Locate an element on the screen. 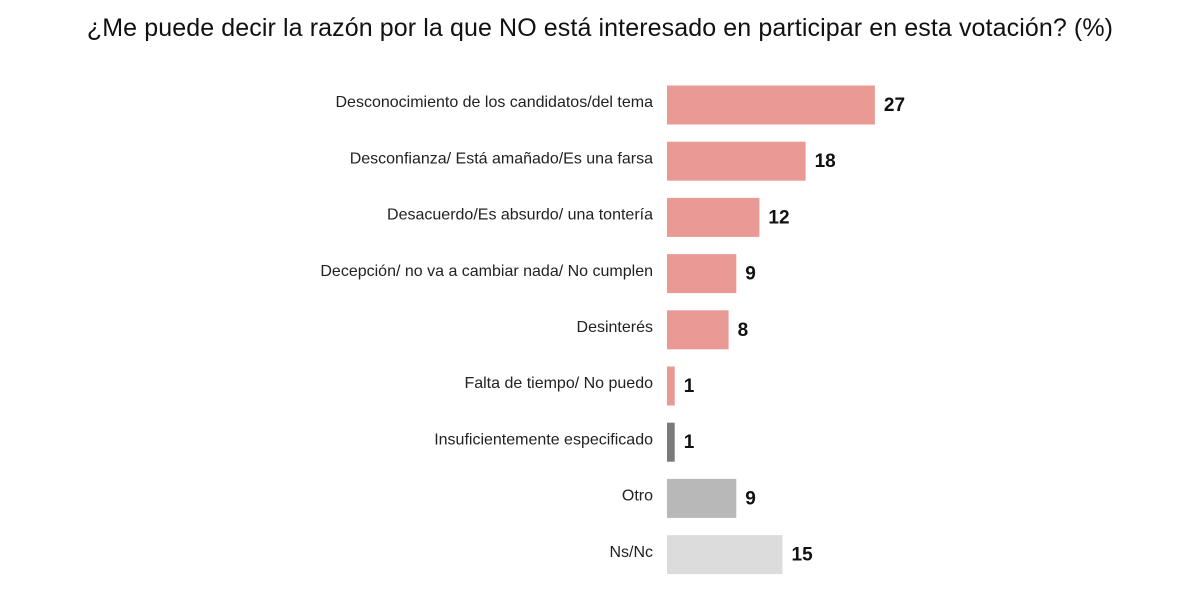  category-label-6: Falta de tiempo/ No puedo is located at coordinates (558, 383).